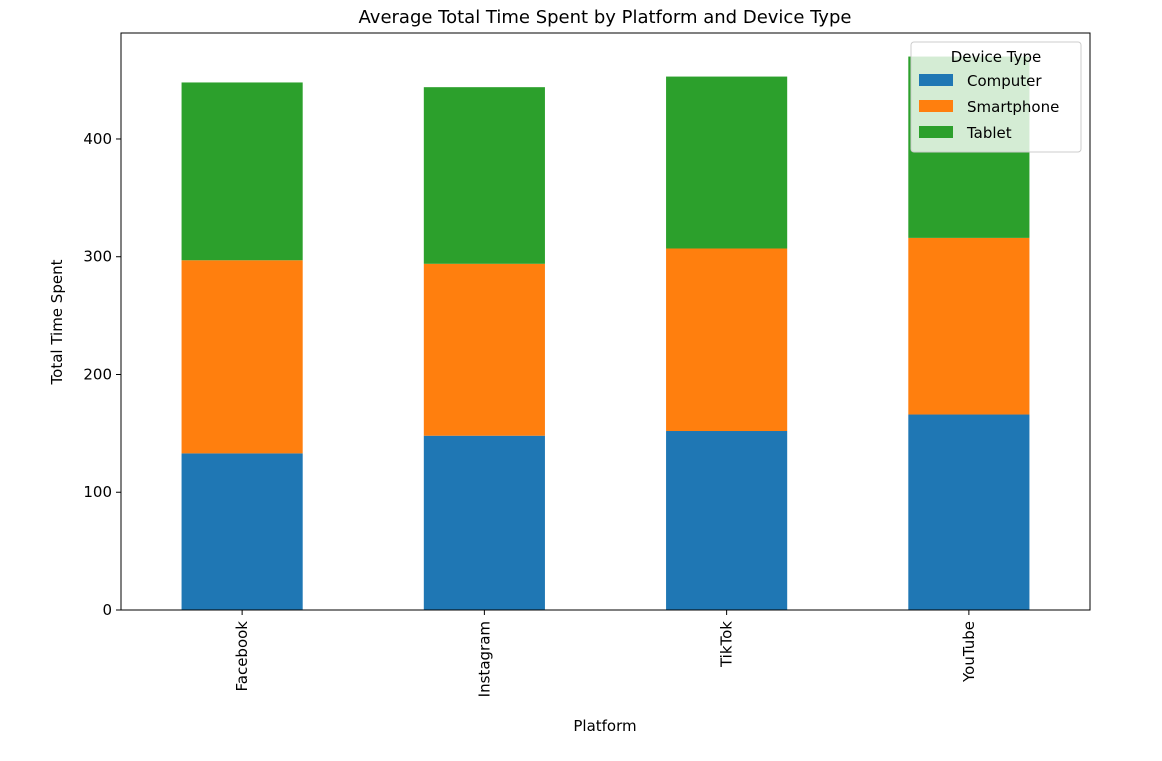 The width and height of the screenshot is (1162, 761). Describe the element at coordinates (242, 656) in the screenshot. I see `x-tick-label-facebook: Facebook` at that location.